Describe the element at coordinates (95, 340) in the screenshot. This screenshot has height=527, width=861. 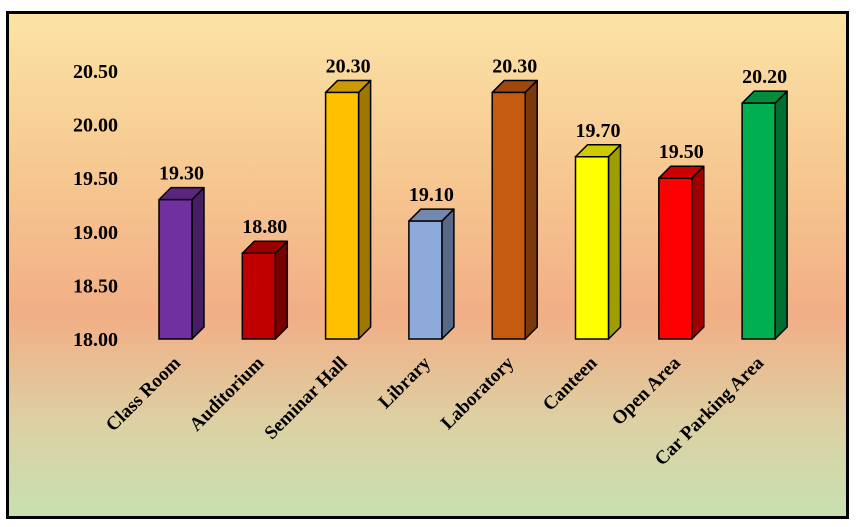
I see `y-tick-label: 18.00` at that location.